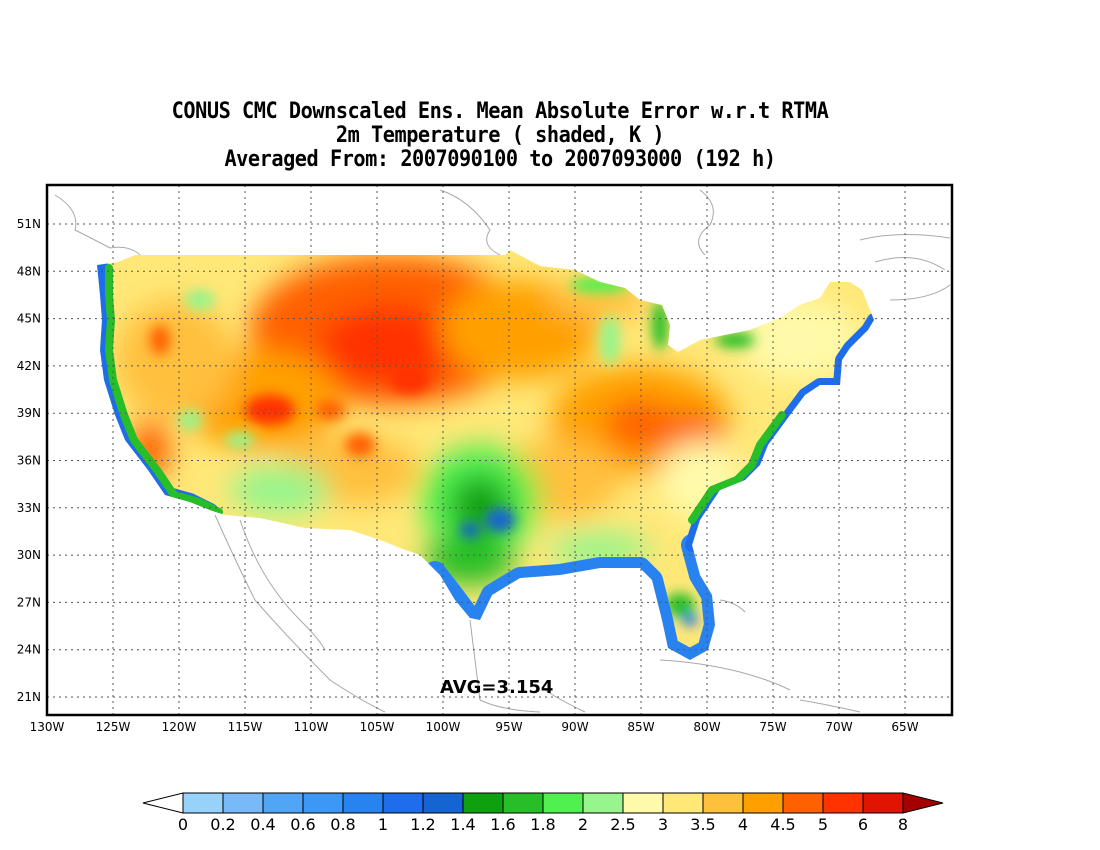 This screenshot has height=850, width=1100. What do you see at coordinates (905, 267) in the screenshot?
I see `coast-atlantic-canada` at bounding box center [905, 267].